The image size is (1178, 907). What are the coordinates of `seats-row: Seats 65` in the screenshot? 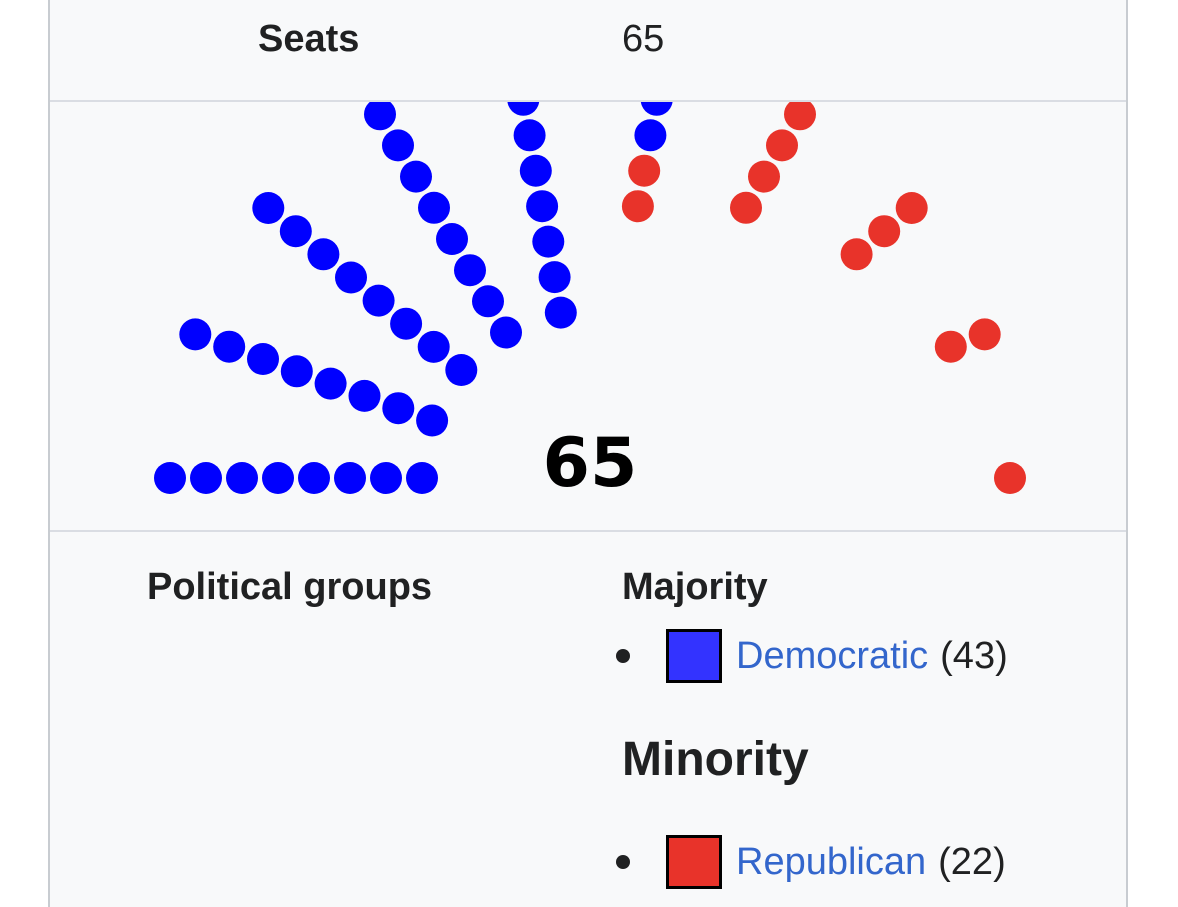 It's located at (588, 51).